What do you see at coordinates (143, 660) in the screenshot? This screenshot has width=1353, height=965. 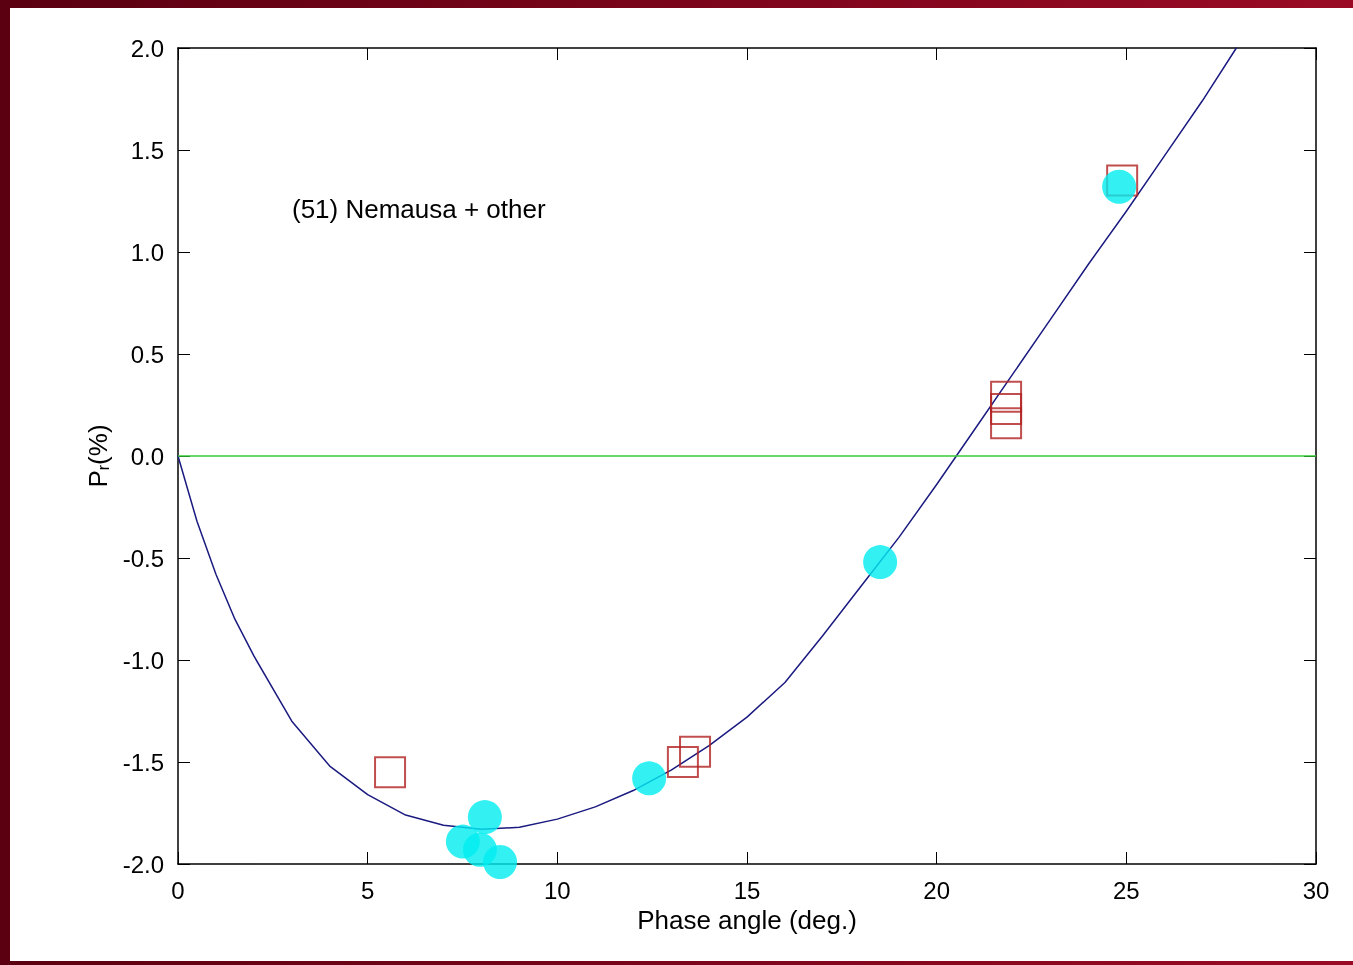 I see `y-tick-label: -1.0` at bounding box center [143, 660].